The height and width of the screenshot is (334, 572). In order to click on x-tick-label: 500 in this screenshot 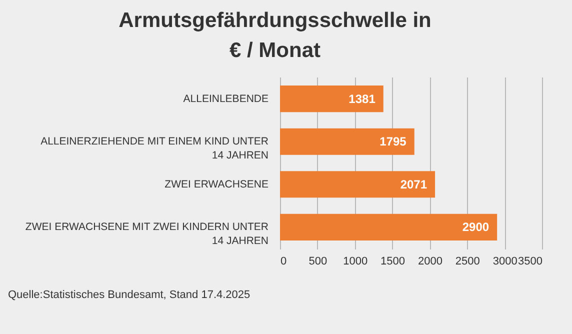, I will do `click(318, 262)`.